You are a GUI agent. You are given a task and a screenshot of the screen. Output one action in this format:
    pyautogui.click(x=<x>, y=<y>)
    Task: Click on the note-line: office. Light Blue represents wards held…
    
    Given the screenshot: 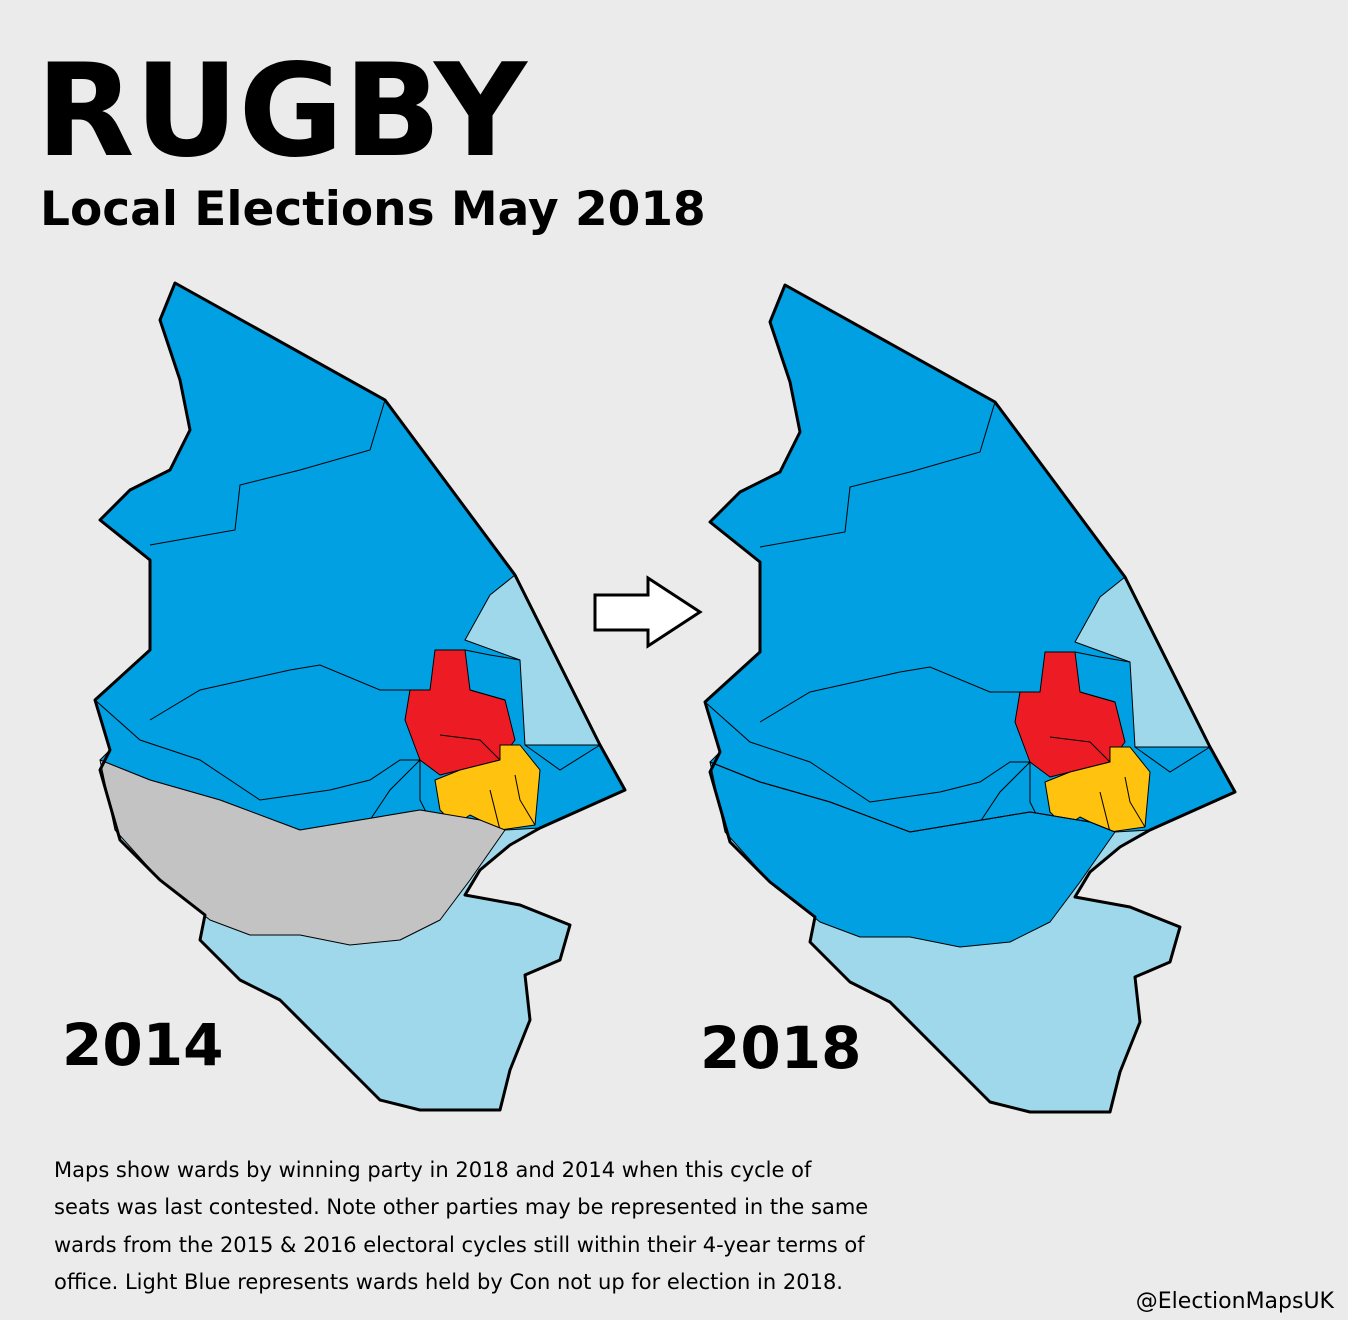 What is the action you would take?
    pyautogui.click(x=448, y=1282)
    